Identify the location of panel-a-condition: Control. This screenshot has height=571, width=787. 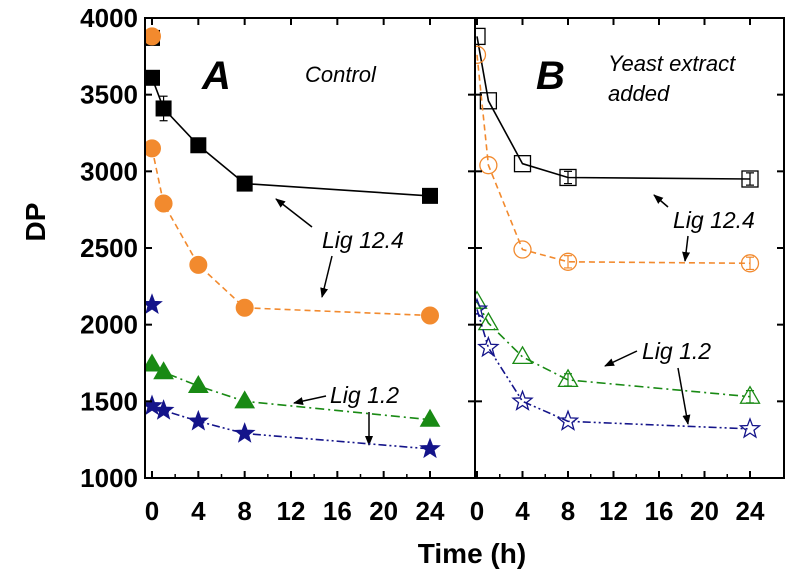
(341, 74).